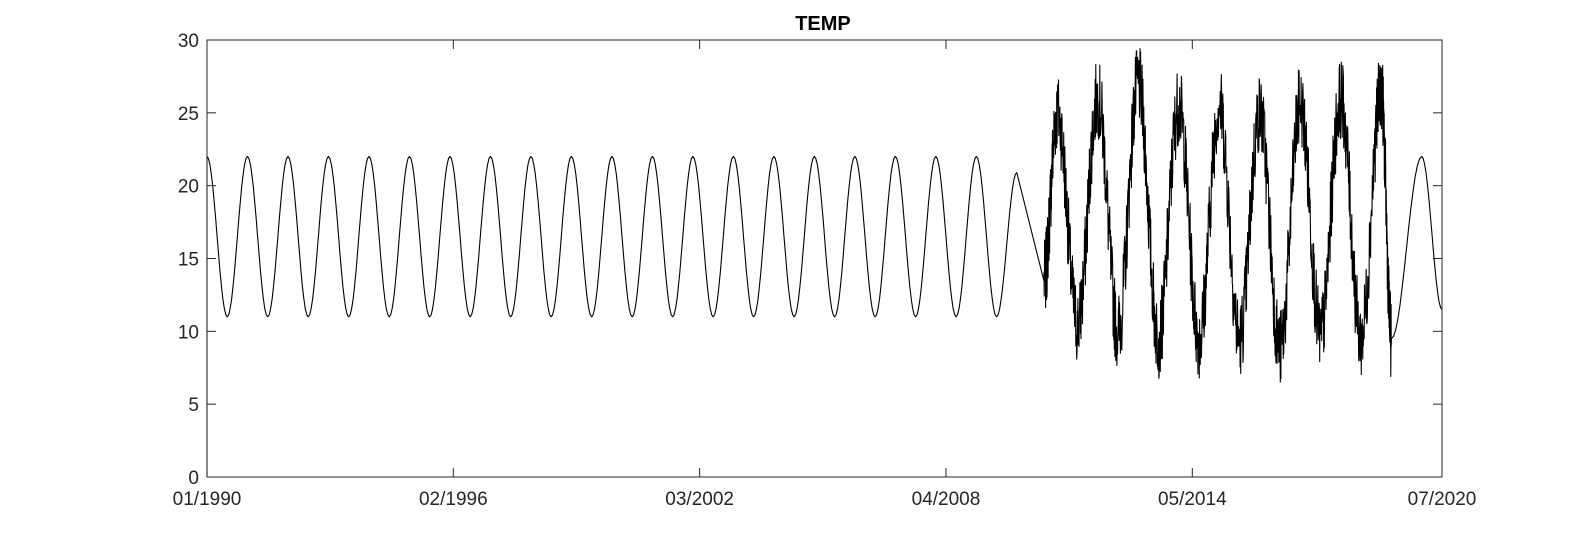 The height and width of the screenshot is (536, 1591). I want to click on x-tick-label: 02/1996, so click(453, 499).